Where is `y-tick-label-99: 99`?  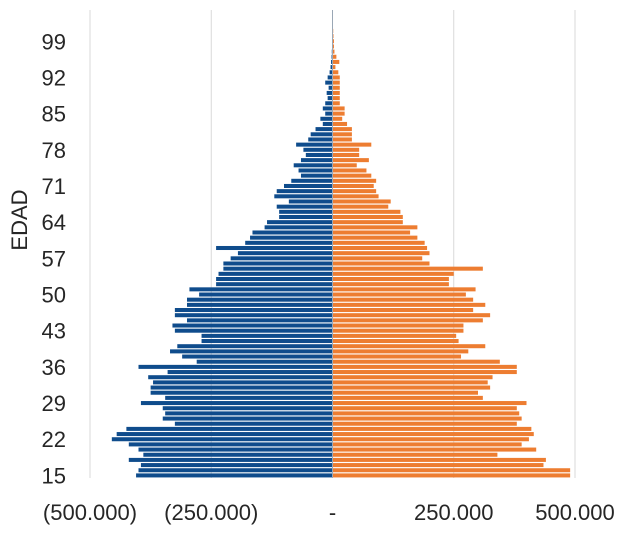 y-tick-label-99: 99 is located at coordinates (54, 41).